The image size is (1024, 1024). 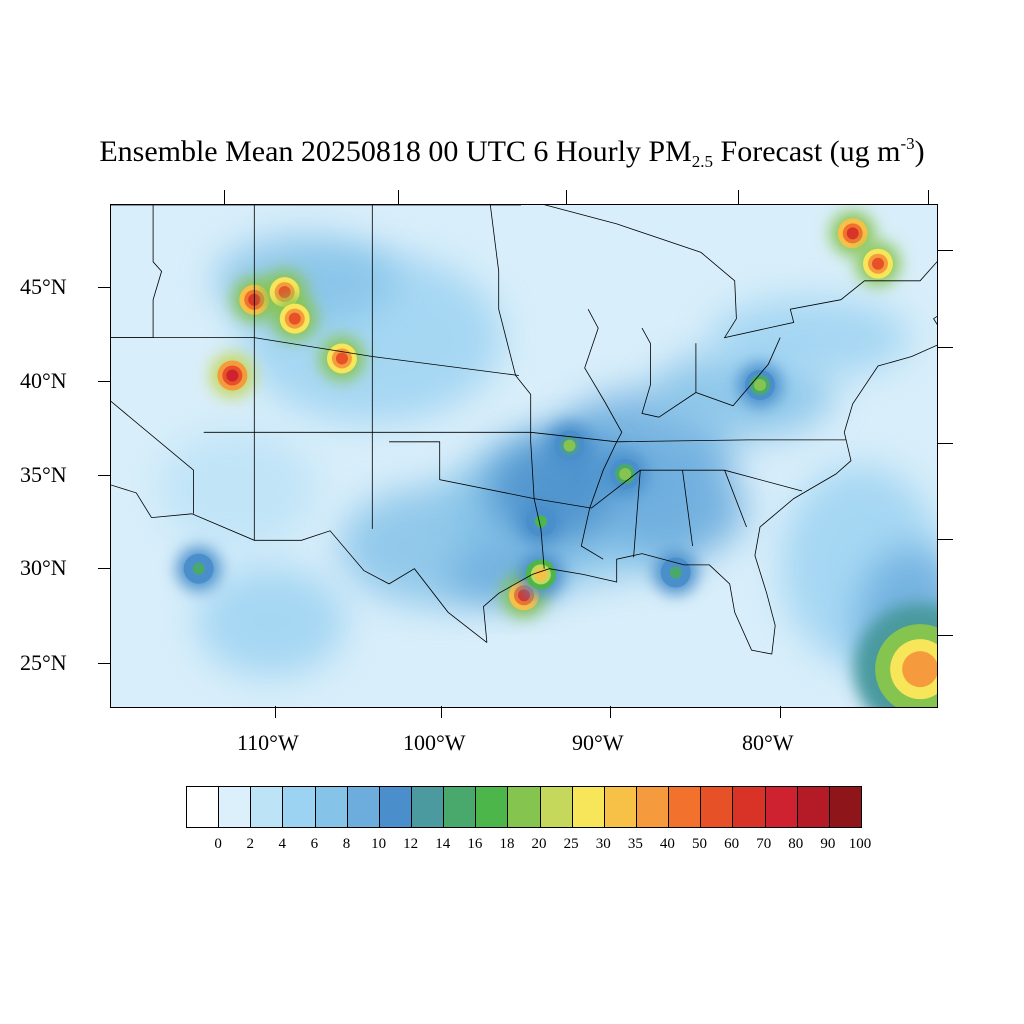 What do you see at coordinates (282, 844) in the screenshot?
I see `colorbar-label: 4` at bounding box center [282, 844].